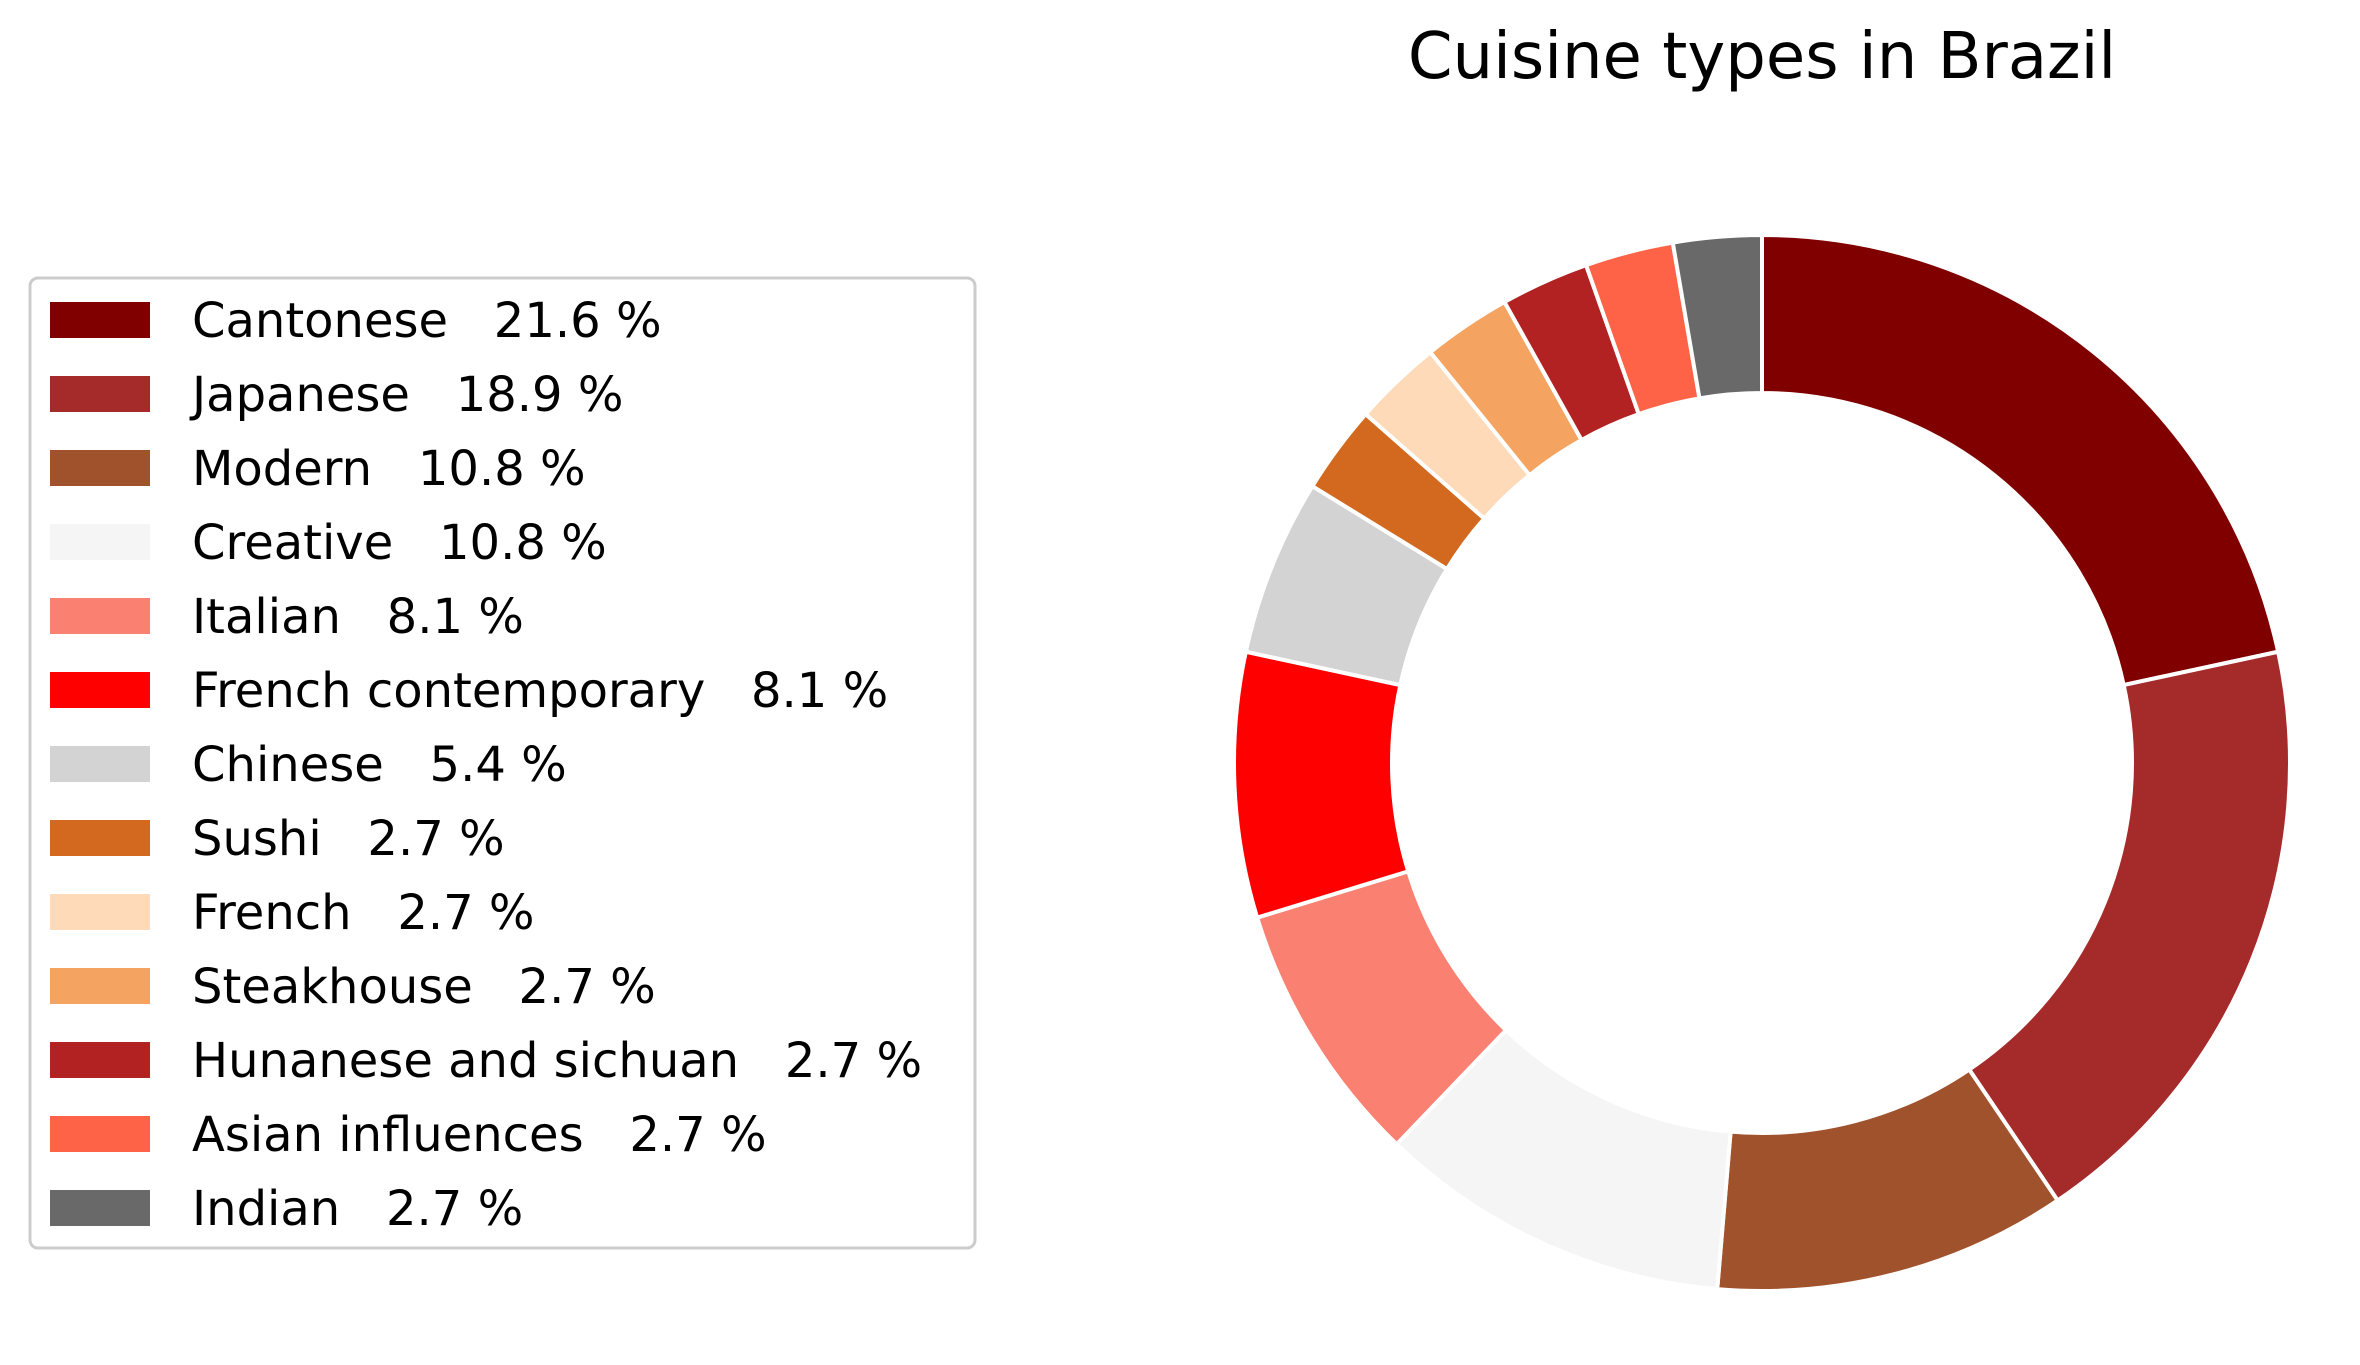 The width and height of the screenshot is (2360, 1365). I want to click on legend-item: Chinese 5.4 %, so click(308, 765).